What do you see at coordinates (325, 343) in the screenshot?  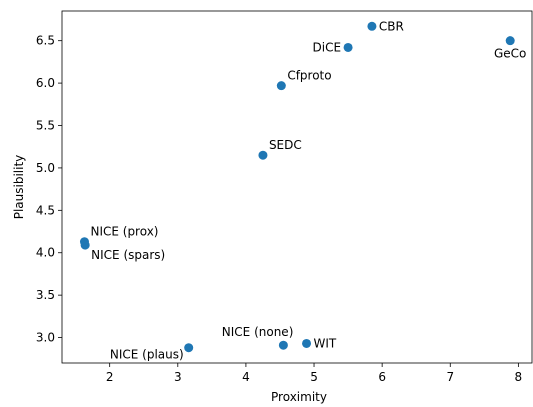 I see `point-label: WIT` at bounding box center [325, 343].